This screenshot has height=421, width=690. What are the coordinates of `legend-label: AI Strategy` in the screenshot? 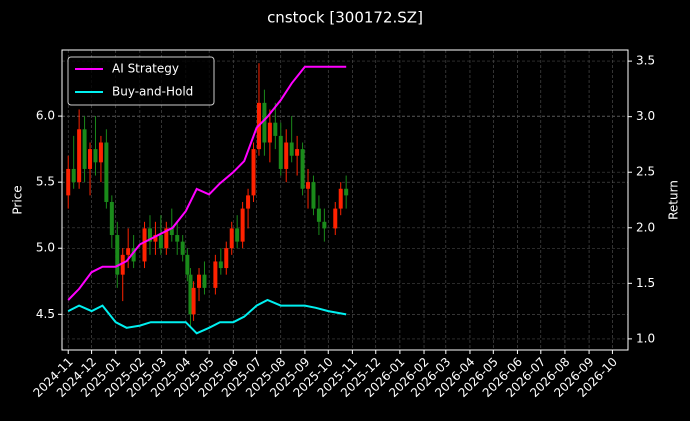 It's located at (145, 69).